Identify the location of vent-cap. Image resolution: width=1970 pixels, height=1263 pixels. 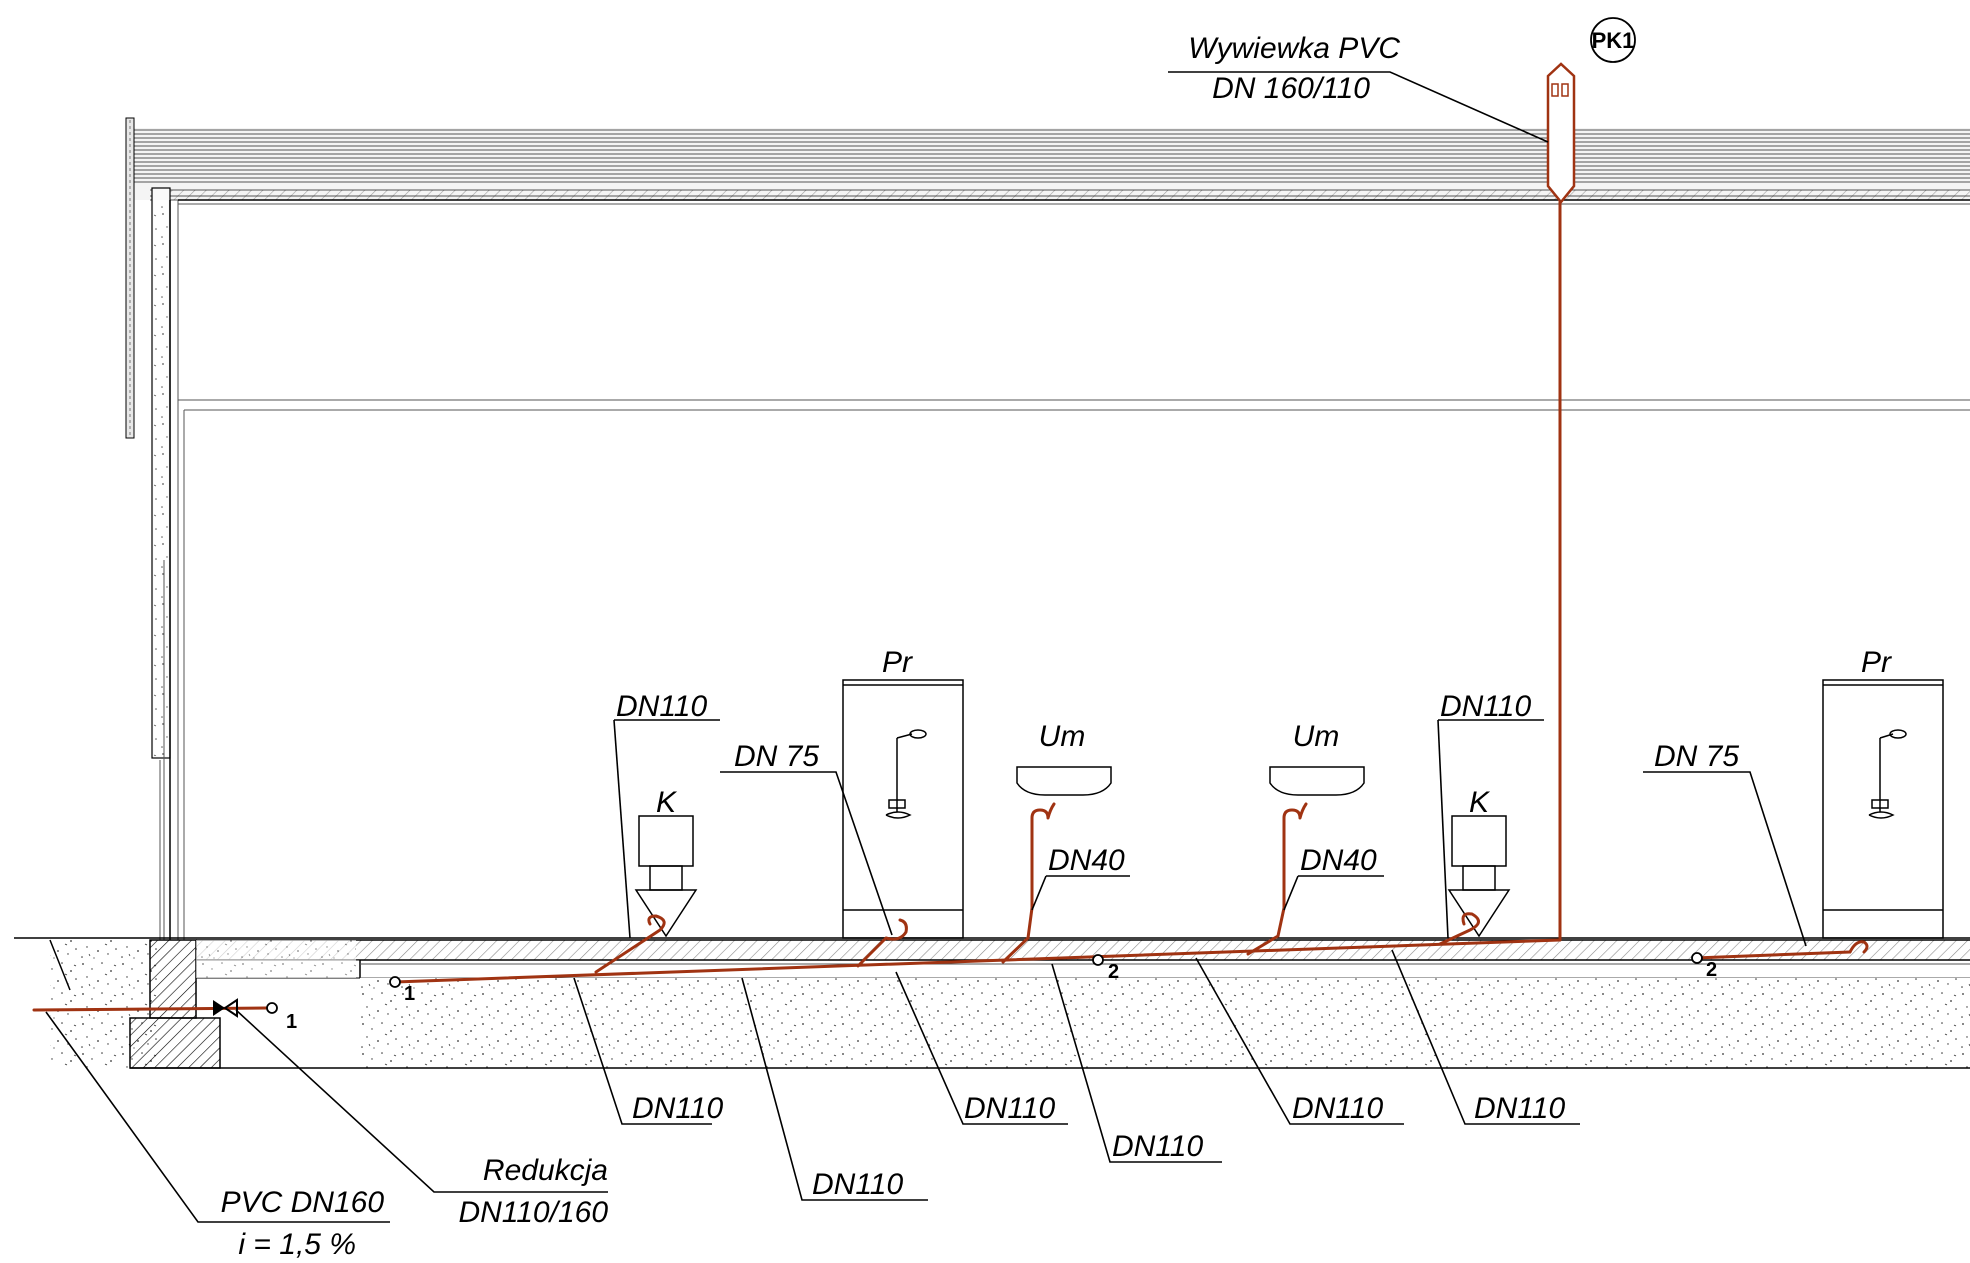
(1591, 110).